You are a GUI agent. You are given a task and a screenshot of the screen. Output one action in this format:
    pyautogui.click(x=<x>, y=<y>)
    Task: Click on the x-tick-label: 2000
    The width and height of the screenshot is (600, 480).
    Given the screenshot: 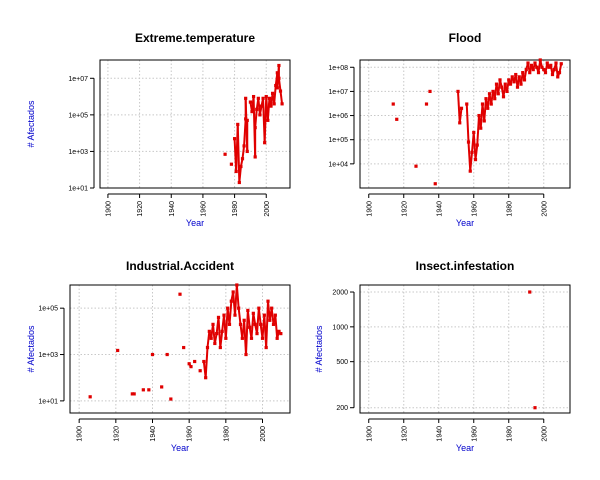 What is the action you would take?
    pyautogui.click(x=544, y=434)
    